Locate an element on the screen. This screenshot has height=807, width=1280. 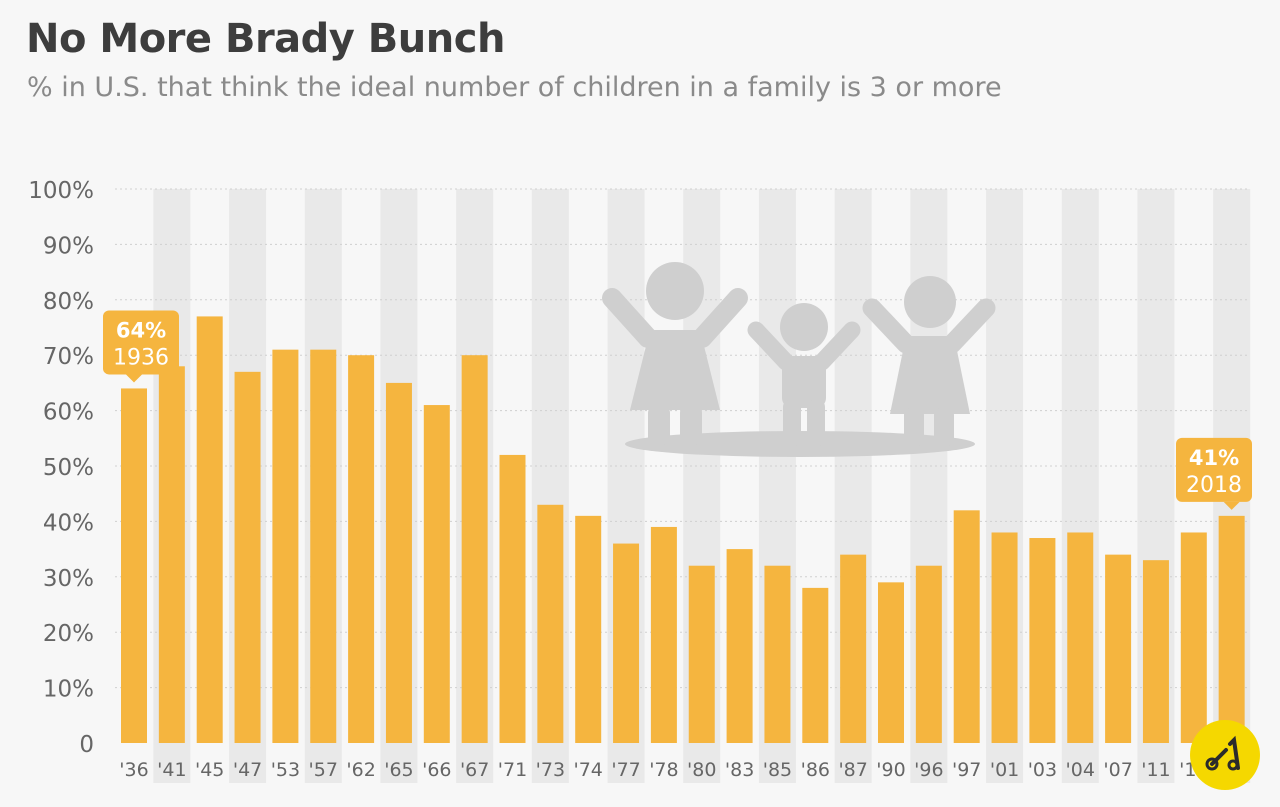
x-tick-label: '36 is located at coordinates (133, 770).